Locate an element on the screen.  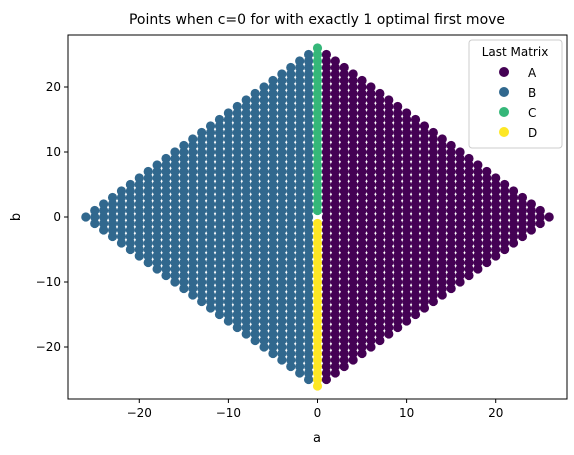
legend-label-c: C is located at coordinates (532, 113).